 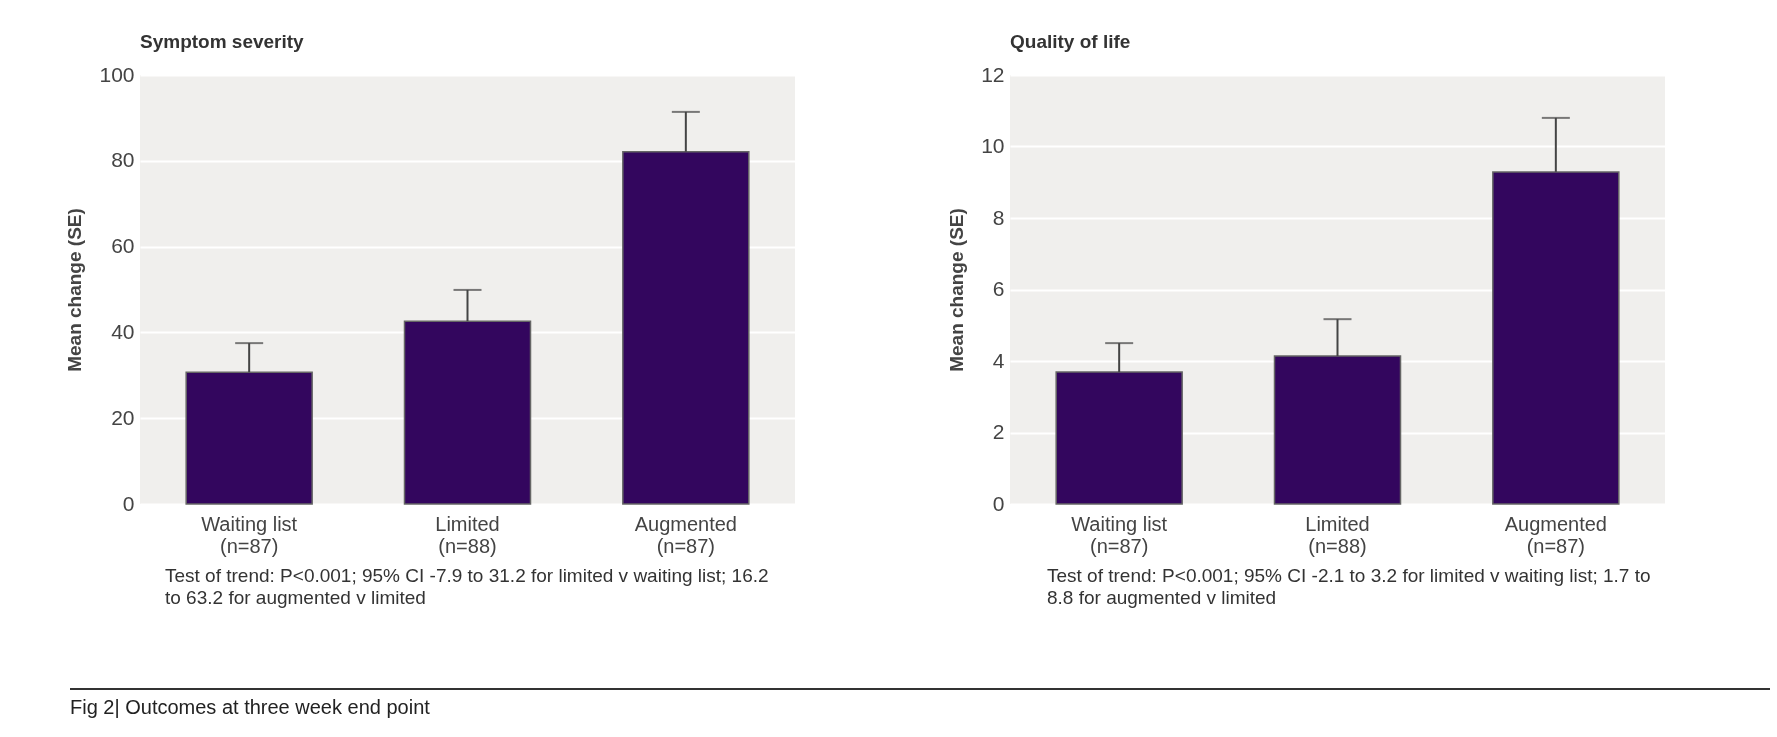 I want to click on y-tick-label: 10, so click(x=993, y=145).